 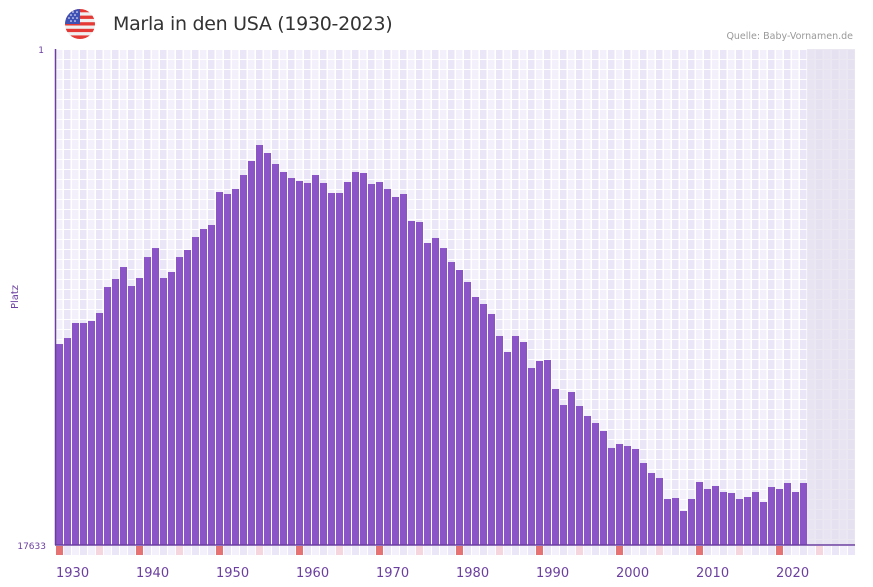 I want to click on marker-1960, so click(x=299, y=550).